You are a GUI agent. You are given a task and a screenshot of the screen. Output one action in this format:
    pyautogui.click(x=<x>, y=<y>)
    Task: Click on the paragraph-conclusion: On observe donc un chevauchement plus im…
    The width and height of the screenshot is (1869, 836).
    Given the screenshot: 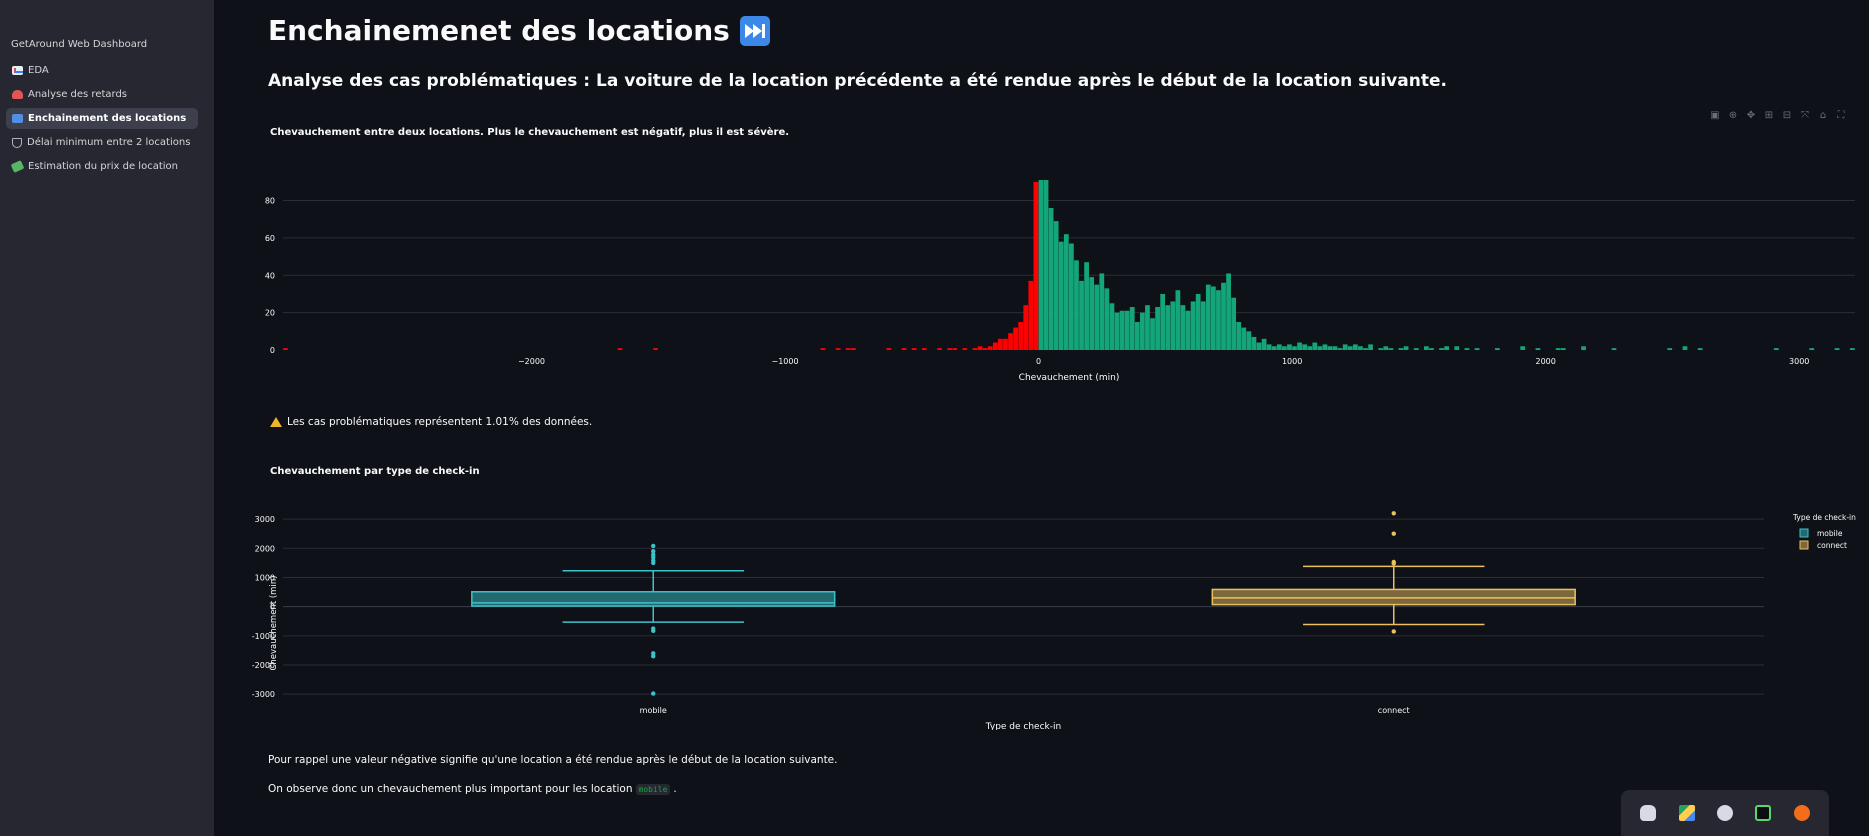 What is the action you would take?
    pyautogui.click(x=472, y=789)
    